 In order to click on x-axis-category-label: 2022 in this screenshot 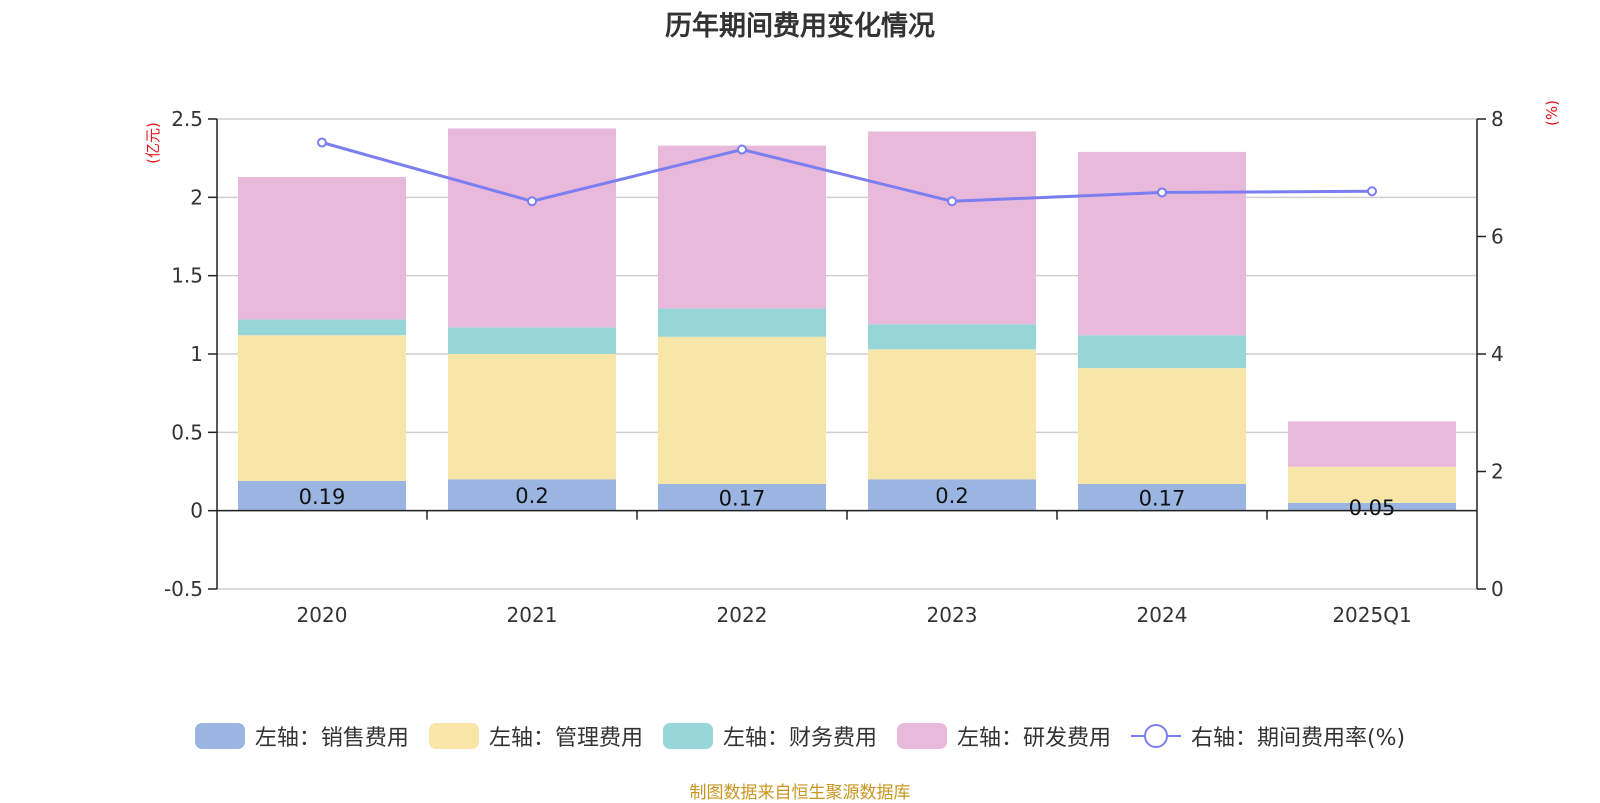, I will do `click(742, 615)`.